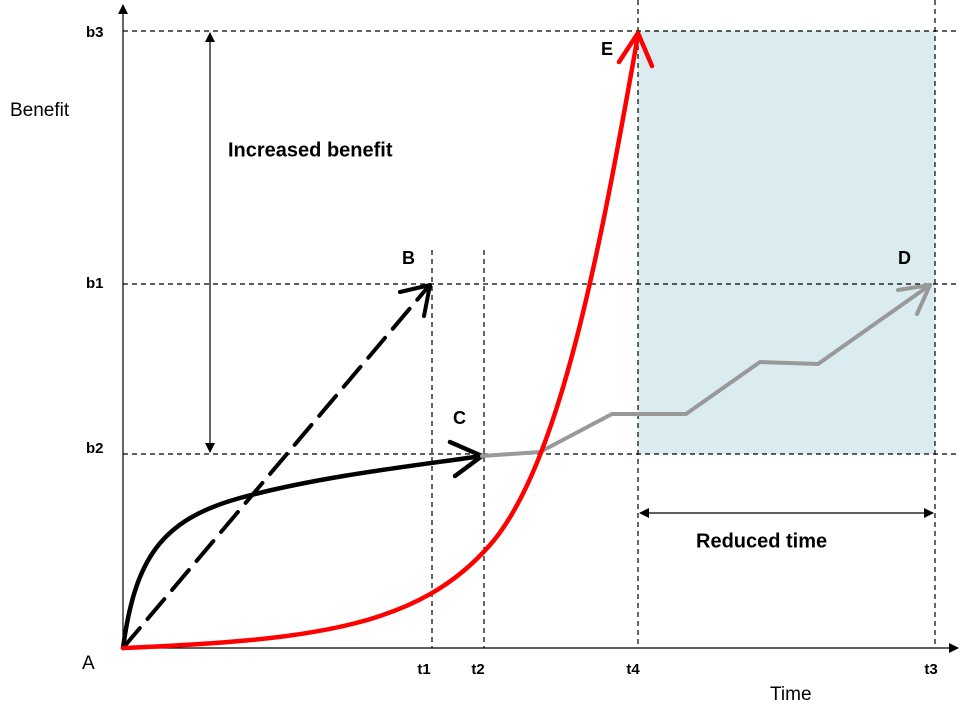  Describe the element at coordinates (904, 258) in the screenshot. I see `point-label: D` at that location.